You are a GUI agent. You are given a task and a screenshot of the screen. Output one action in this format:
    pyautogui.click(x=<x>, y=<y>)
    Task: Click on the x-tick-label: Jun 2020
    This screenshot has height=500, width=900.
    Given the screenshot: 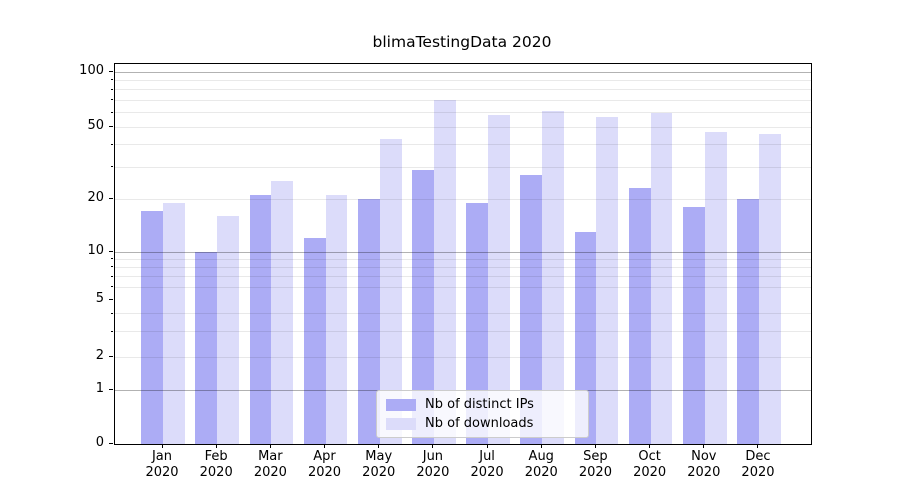 What is the action you would take?
    pyautogui.click(x=433, y=464)
    